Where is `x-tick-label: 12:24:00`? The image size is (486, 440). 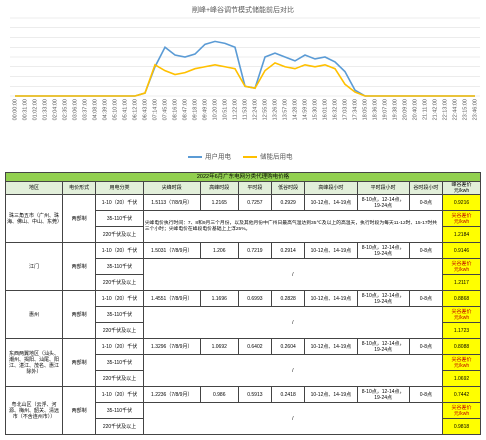
x-tick-label: 12:24:00 is located at coordinates (255, 109).